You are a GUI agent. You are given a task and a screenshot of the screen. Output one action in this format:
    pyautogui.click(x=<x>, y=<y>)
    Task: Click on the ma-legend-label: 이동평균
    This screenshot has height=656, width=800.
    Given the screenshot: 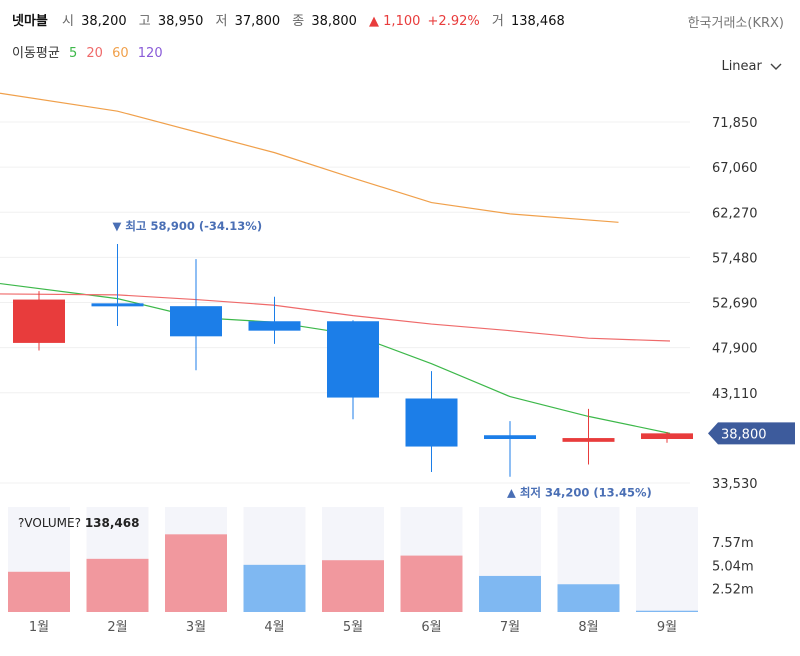 What is the action you would take?
    pyautogui.click(x=36, y=53)
    